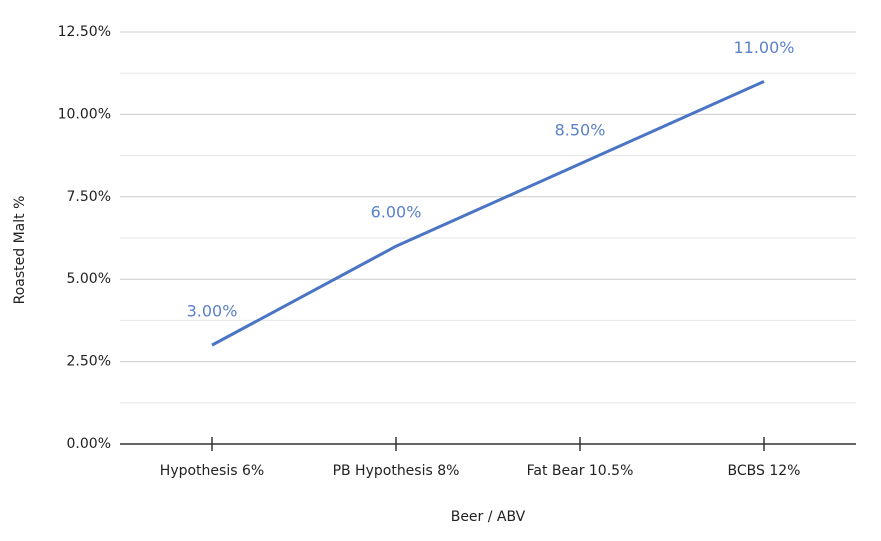 This screenshot has width=881, height=541. What do you see at coordinates (89, 444) in the screenshot?
I see `y-tick-label: 0.00%` at bounding box center [89, 444].